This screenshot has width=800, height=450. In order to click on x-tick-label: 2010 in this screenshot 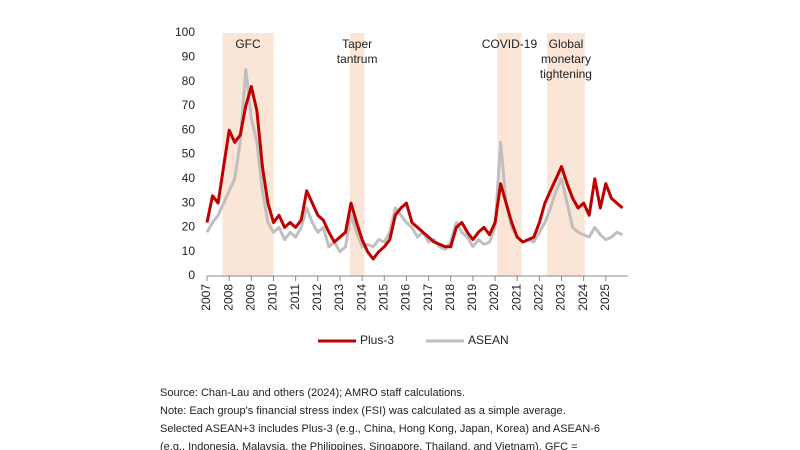, I will do `click(273, 297)`.